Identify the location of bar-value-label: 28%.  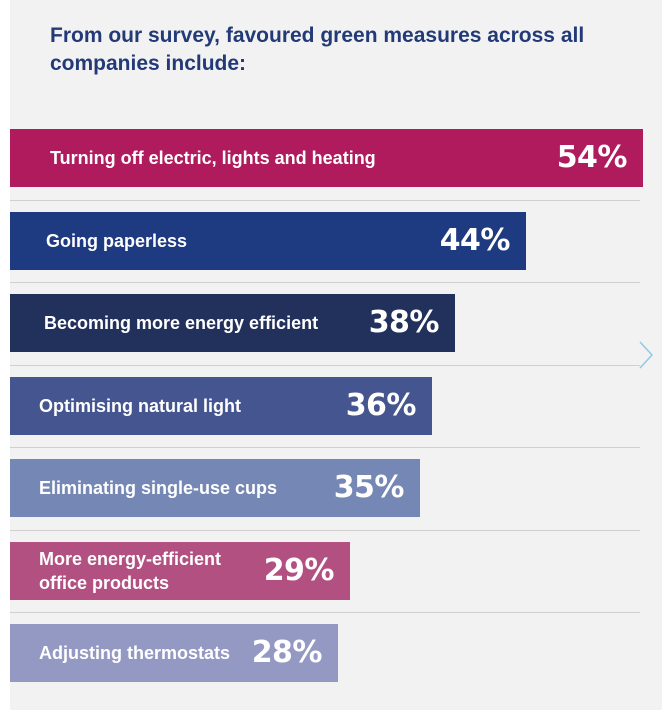
(287, 652).